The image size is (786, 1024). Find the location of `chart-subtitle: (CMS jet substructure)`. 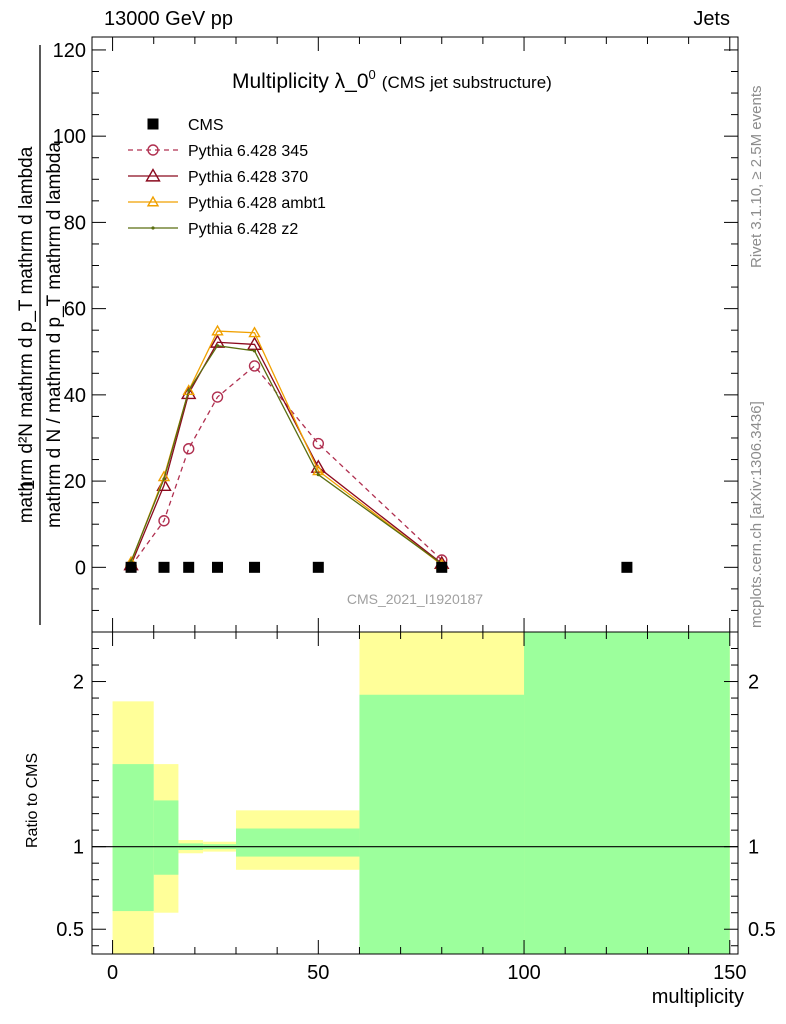

chart-subtitle: (CMS jet substructure) is located at coordinates (467, 82).